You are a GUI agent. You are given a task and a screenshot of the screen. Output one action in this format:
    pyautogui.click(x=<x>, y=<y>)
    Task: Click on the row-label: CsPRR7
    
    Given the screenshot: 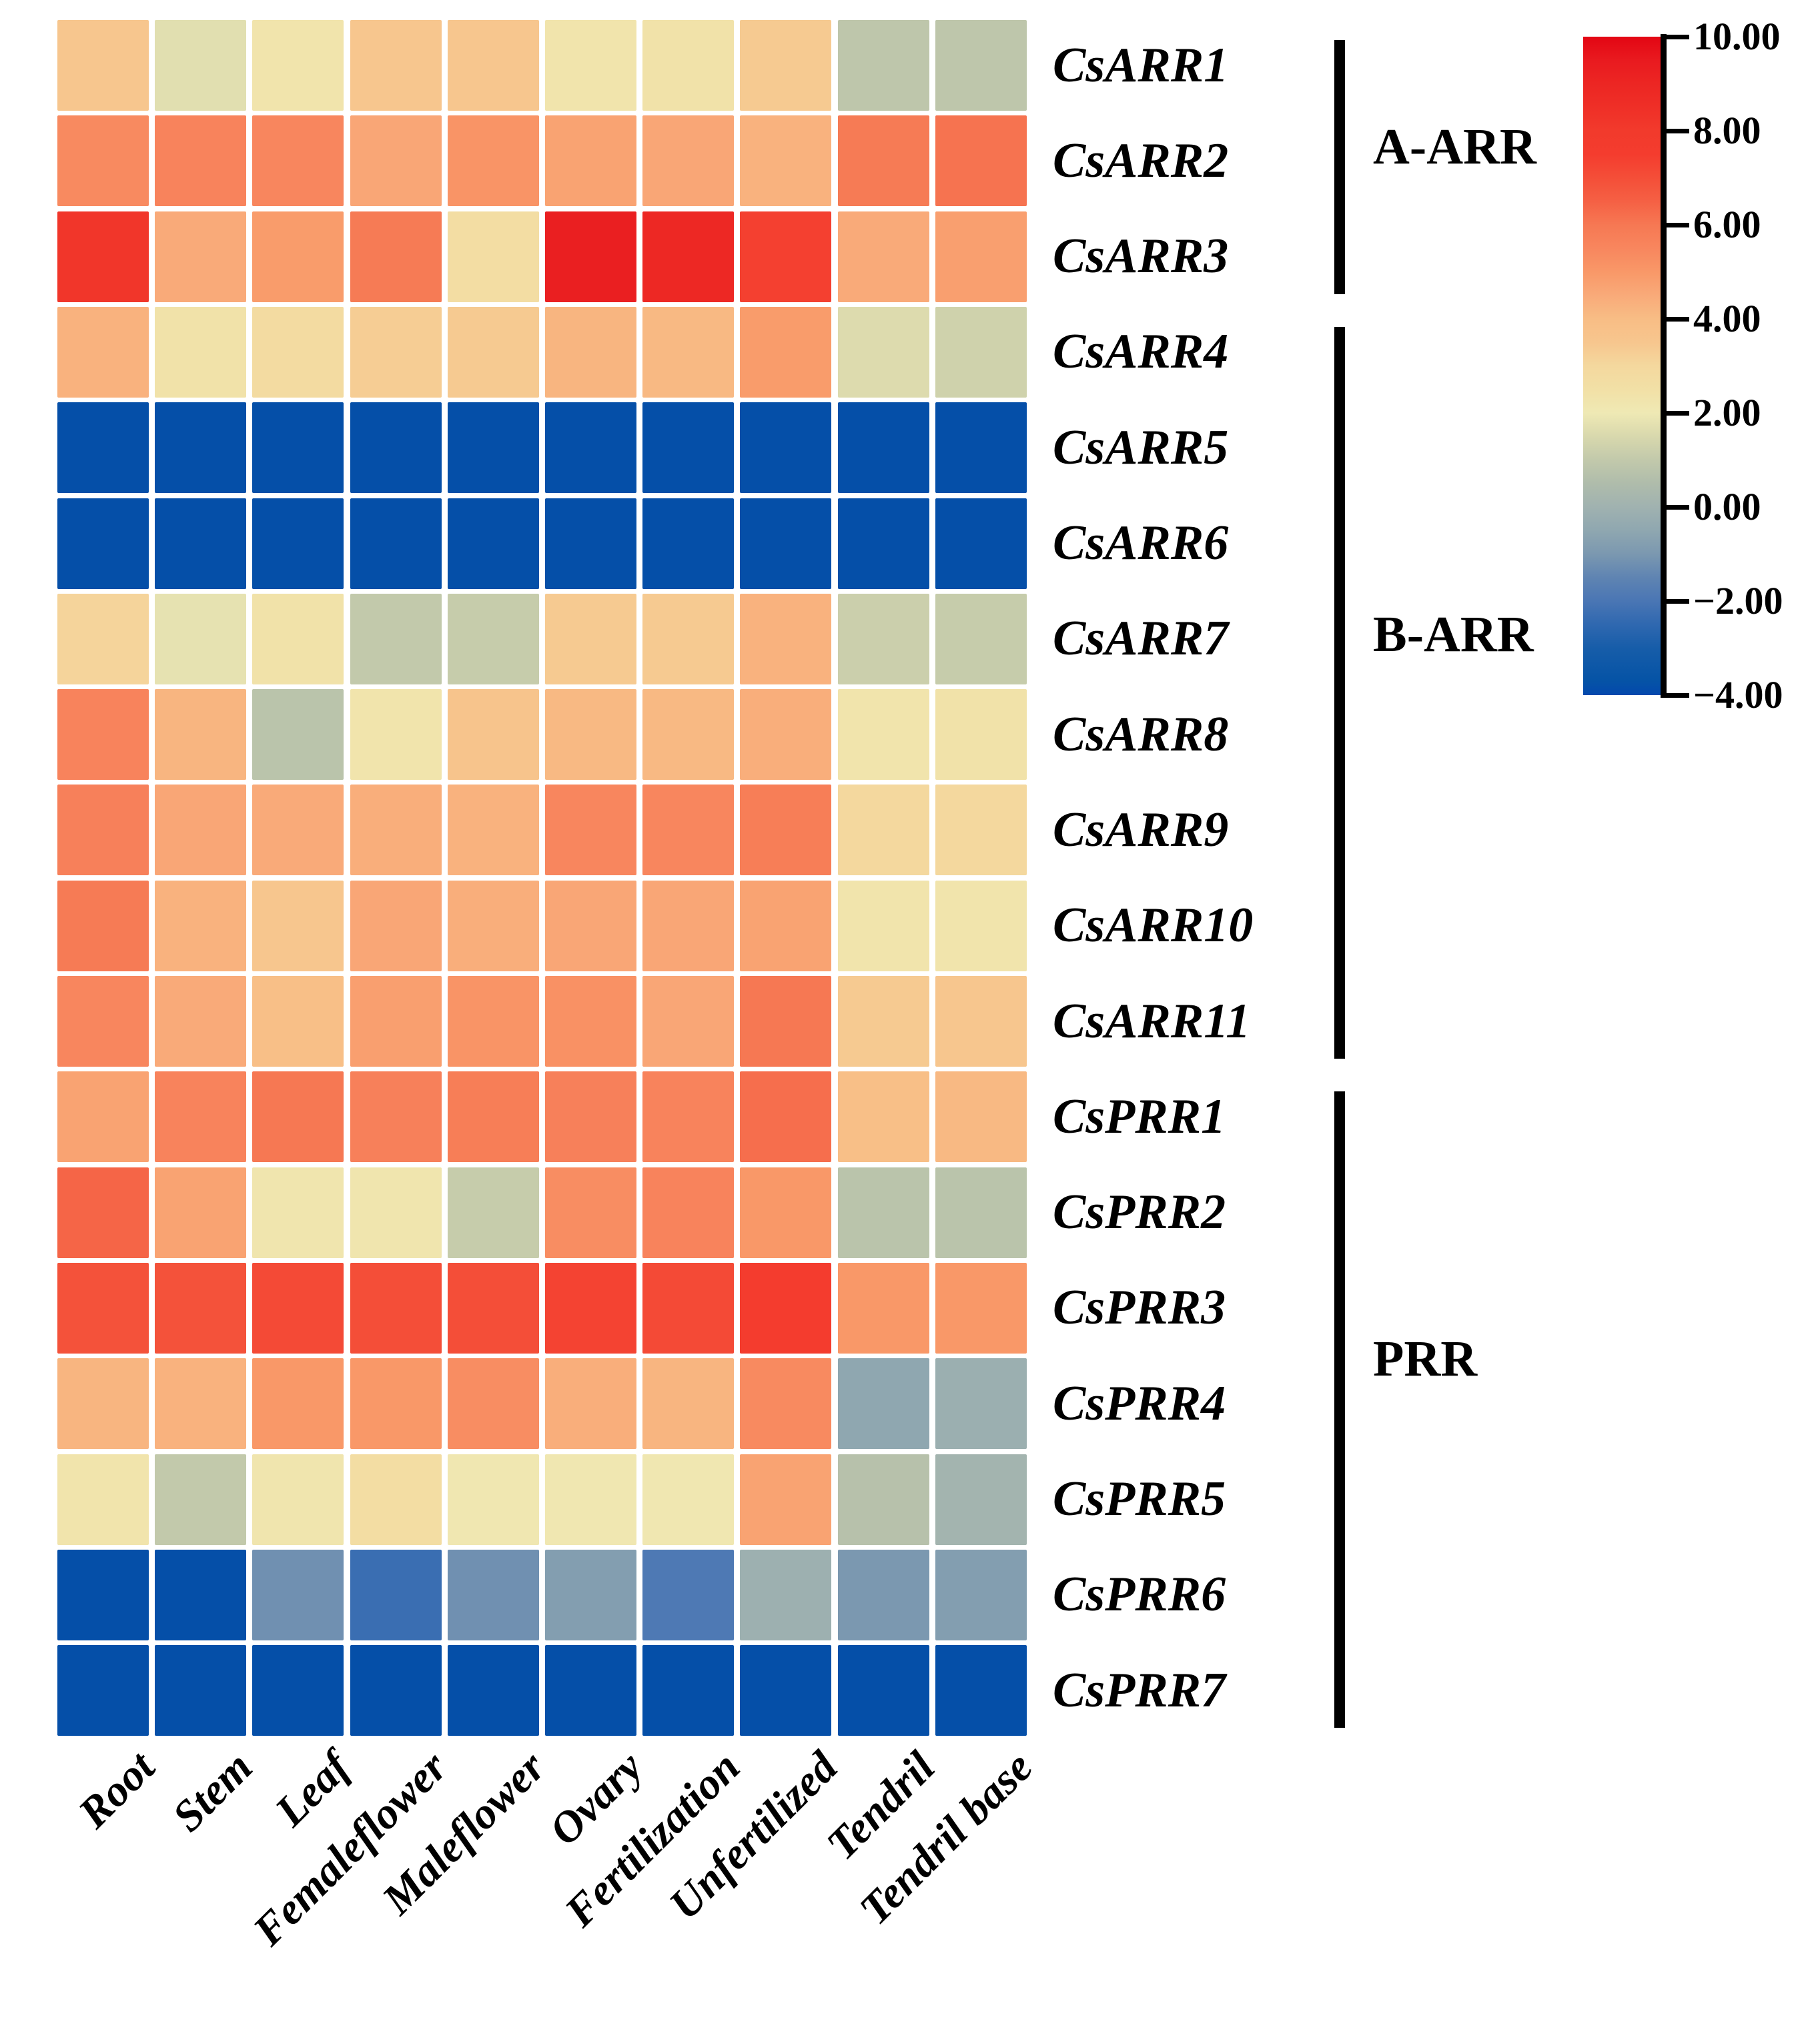 What is the action you would take?
    pyautogui.click(x=1139, y=1690)
    